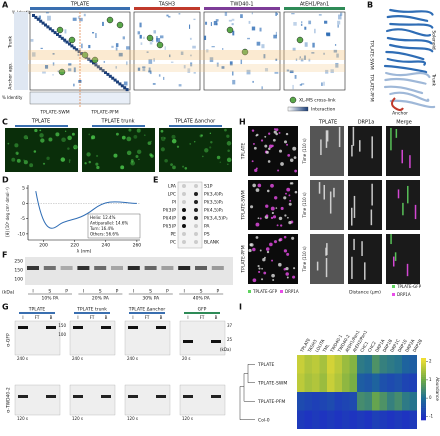  What do you see at coordinates (9, 340) in the screenshot?
I see `label: α-GFP` at bounding box center [9, 340].